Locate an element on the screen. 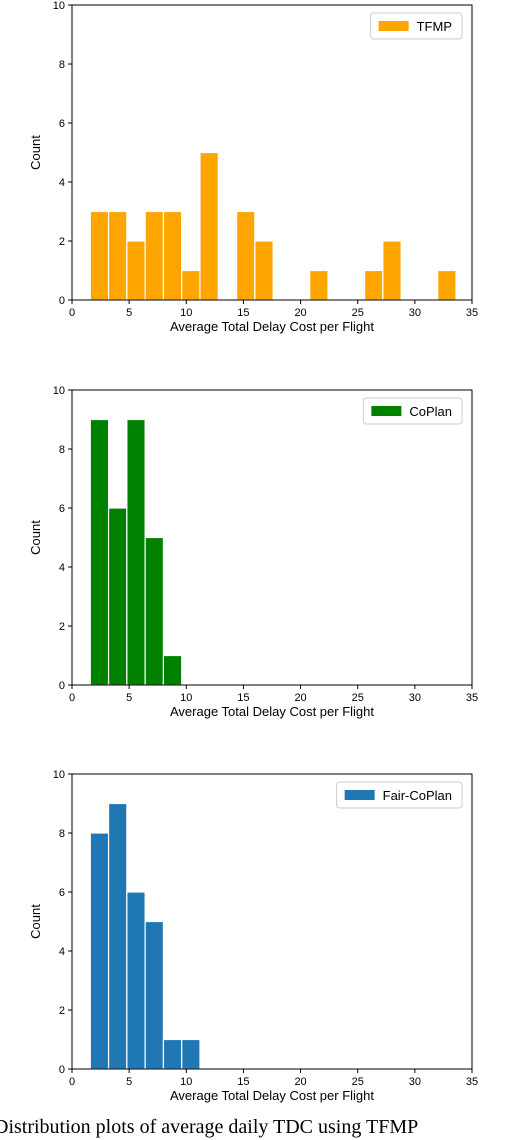 This screenshot has height=1140, width=510. legend: Fair-CoPlan is located at coordinates (399, 795).